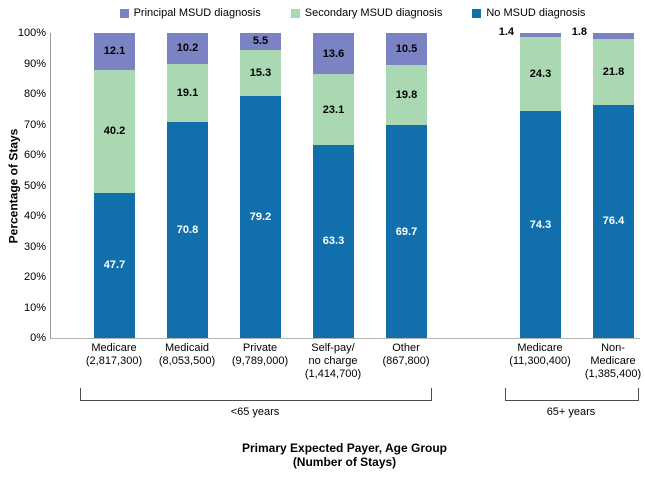  What do you see at coordinates (197, 13) in the screenshot?
I see `legend-label-principal: Principal MSUD diagnosis` at bounding box center [197, 13].